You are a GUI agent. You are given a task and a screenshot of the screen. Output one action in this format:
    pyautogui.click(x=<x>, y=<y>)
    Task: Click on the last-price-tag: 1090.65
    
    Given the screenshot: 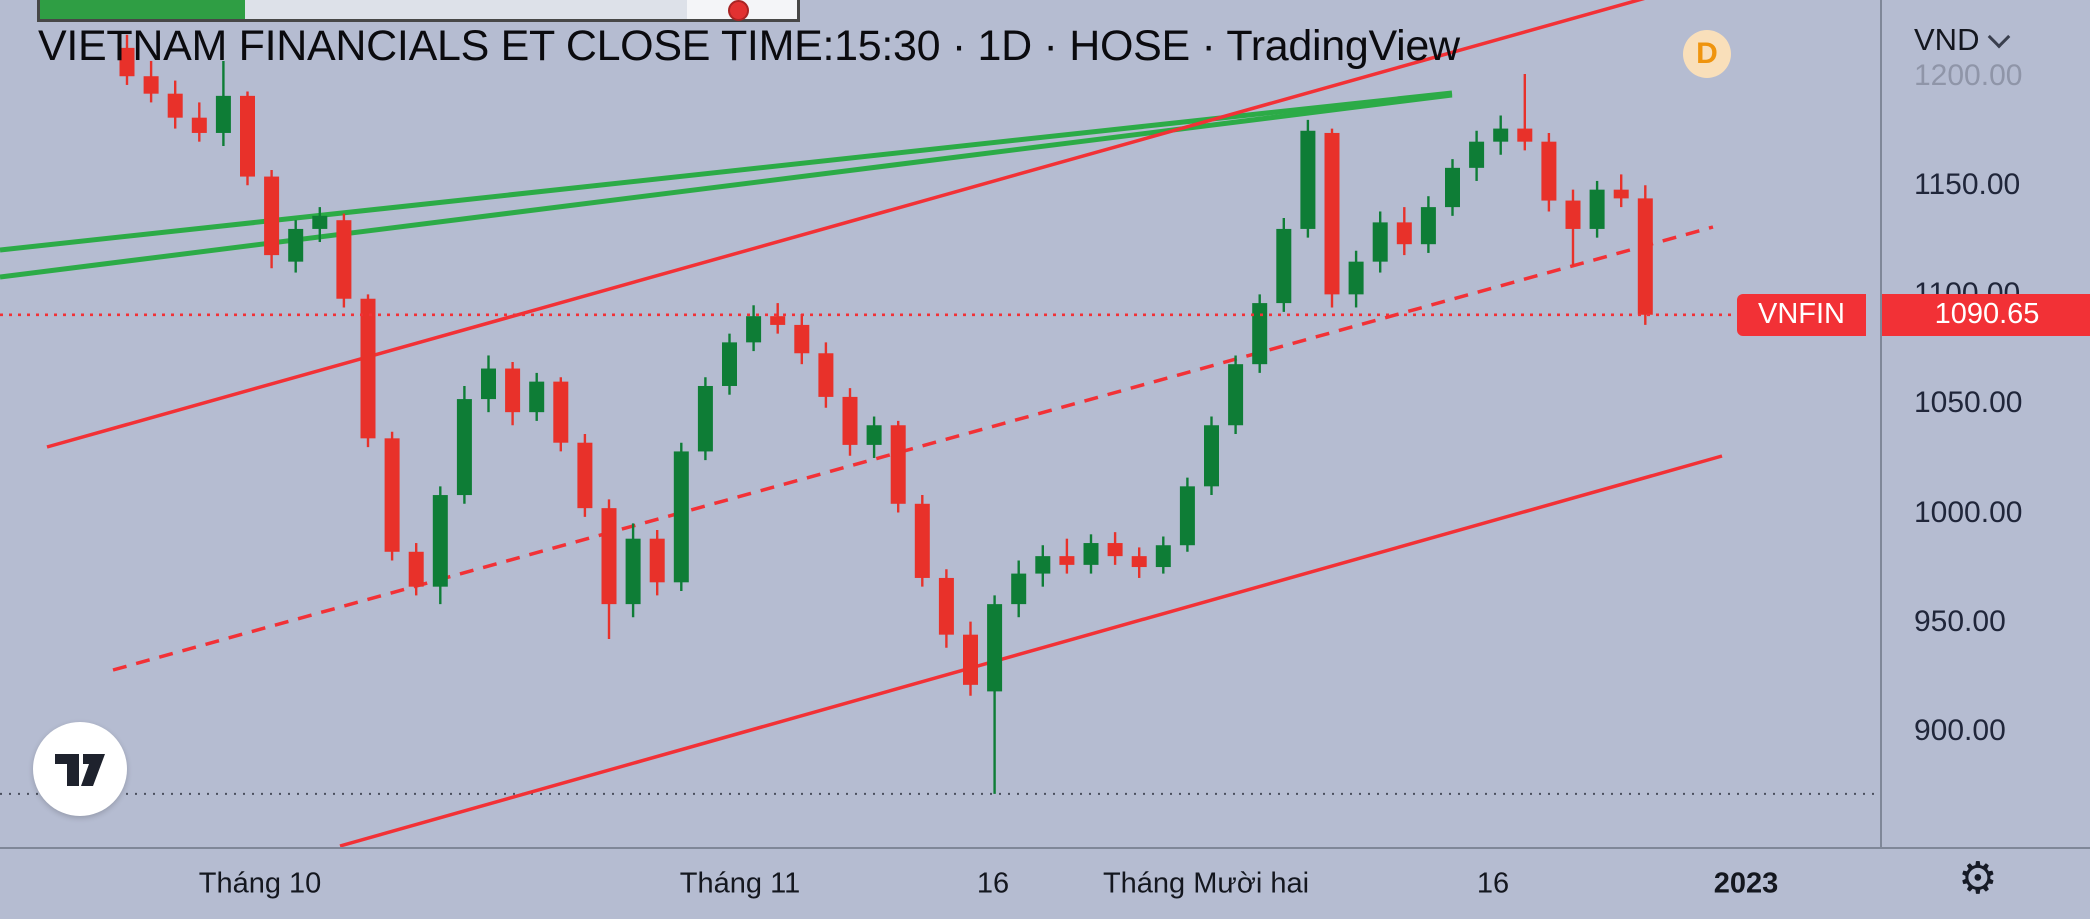 What is the action you would take?
    pyautogui.click(x=1986, y=314)
    